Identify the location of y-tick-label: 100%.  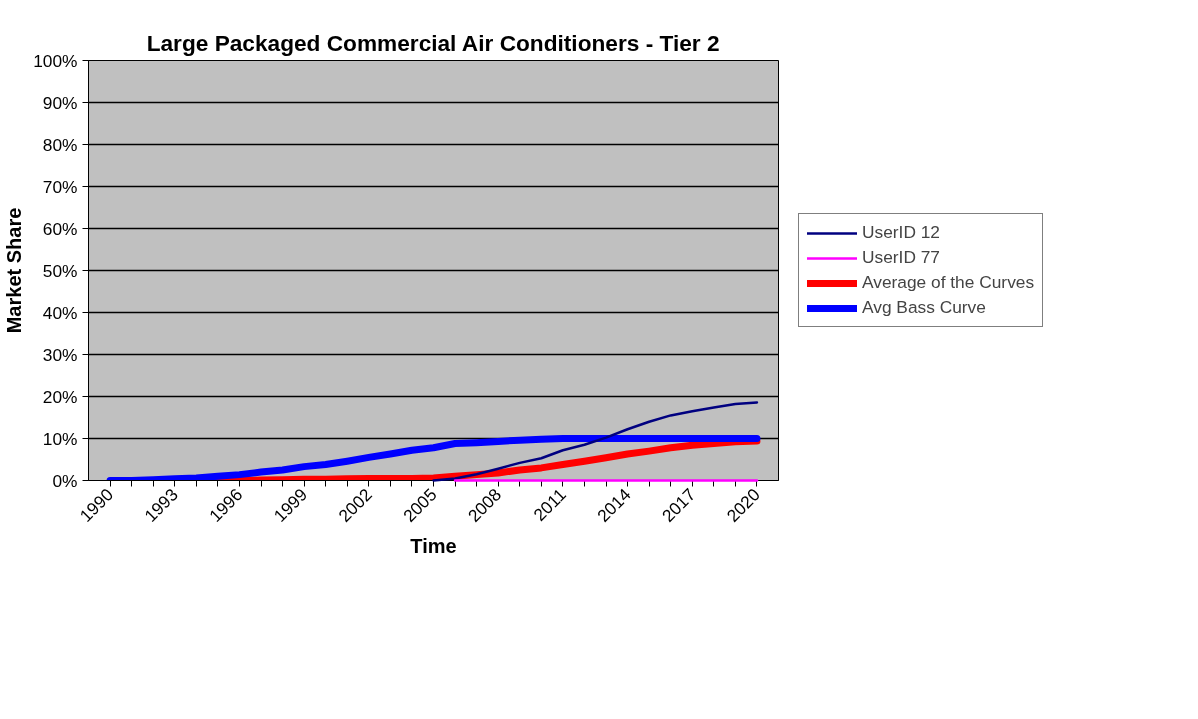
(55, 60).